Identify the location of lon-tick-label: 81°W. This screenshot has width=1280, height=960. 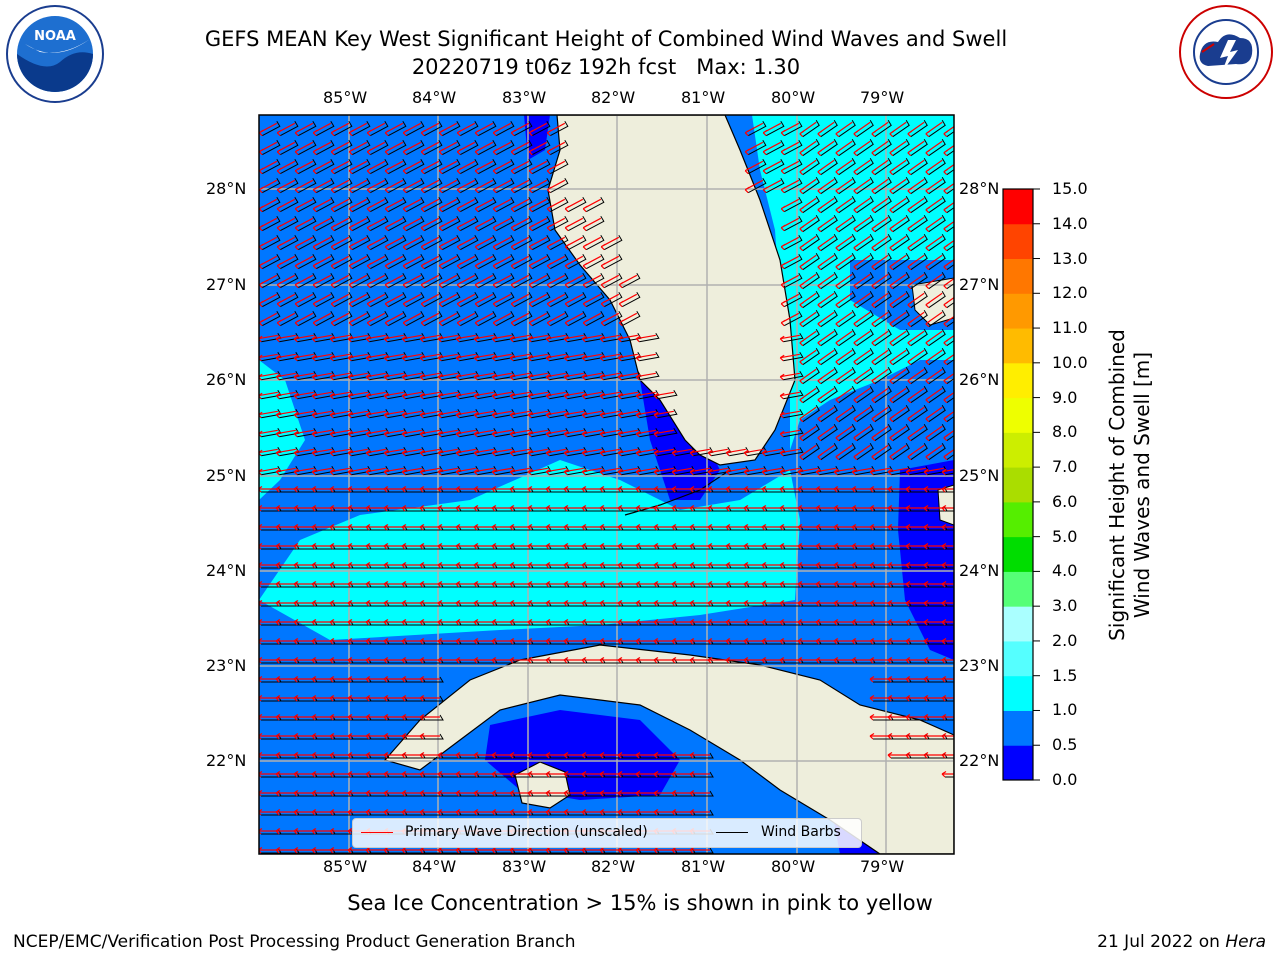
(703, 866).